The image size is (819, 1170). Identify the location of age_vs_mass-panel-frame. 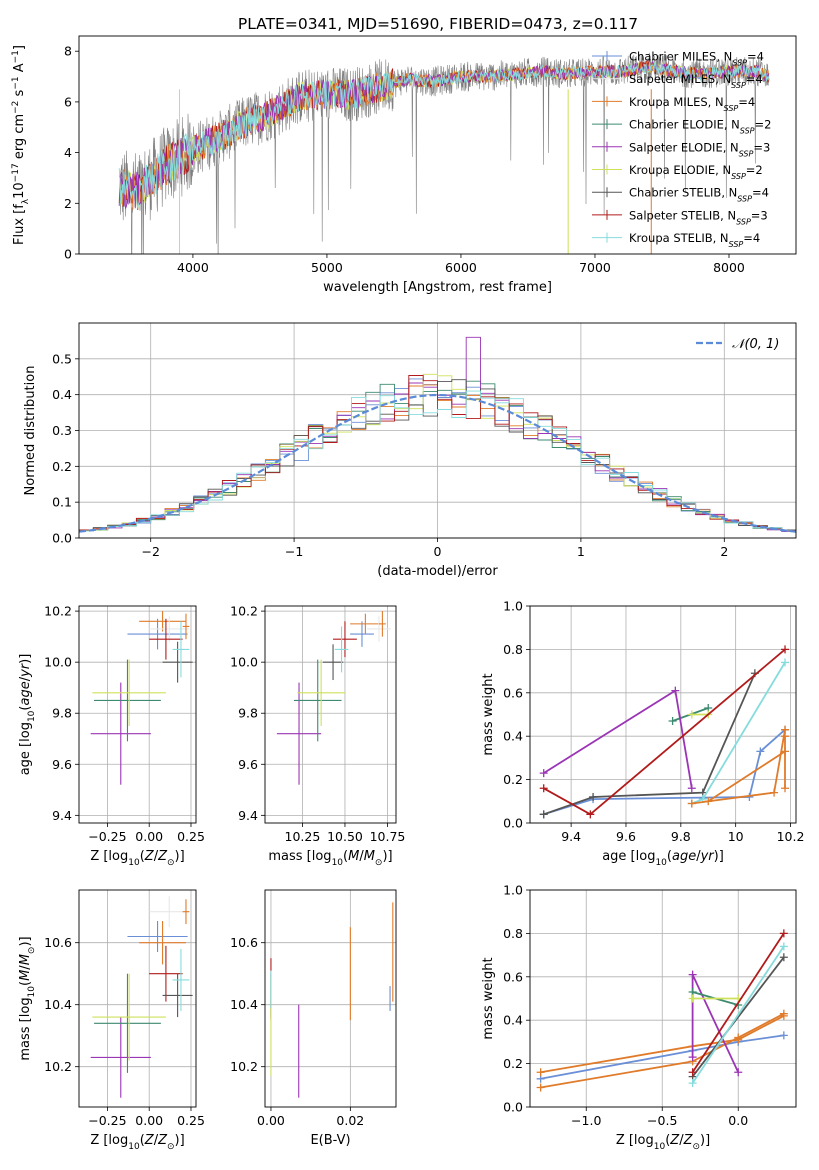
(330, 714).